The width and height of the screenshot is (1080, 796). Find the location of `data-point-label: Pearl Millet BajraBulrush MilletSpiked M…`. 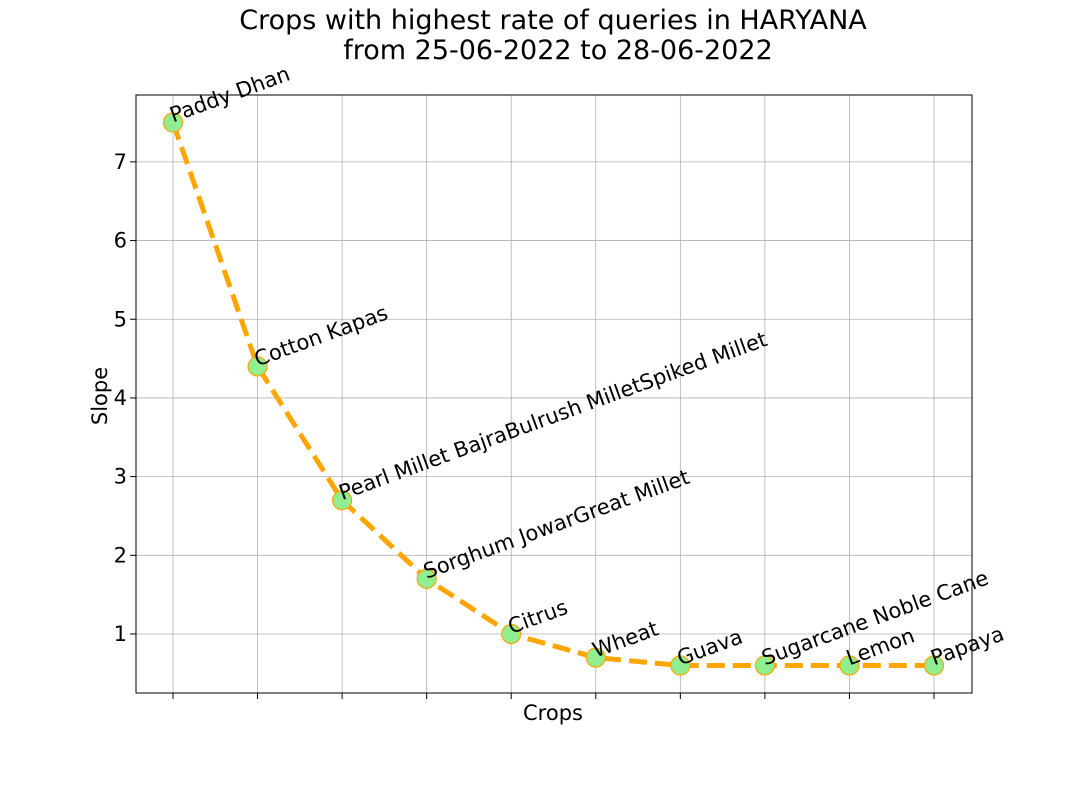

data-point-label: Pearl Millet BajraBulrush MilletSpiked M… is located at coordinates (553, 416).